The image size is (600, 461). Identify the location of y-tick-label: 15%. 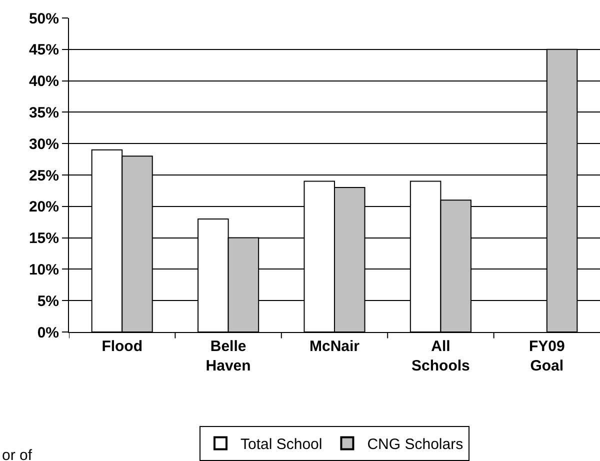
(43, 239).